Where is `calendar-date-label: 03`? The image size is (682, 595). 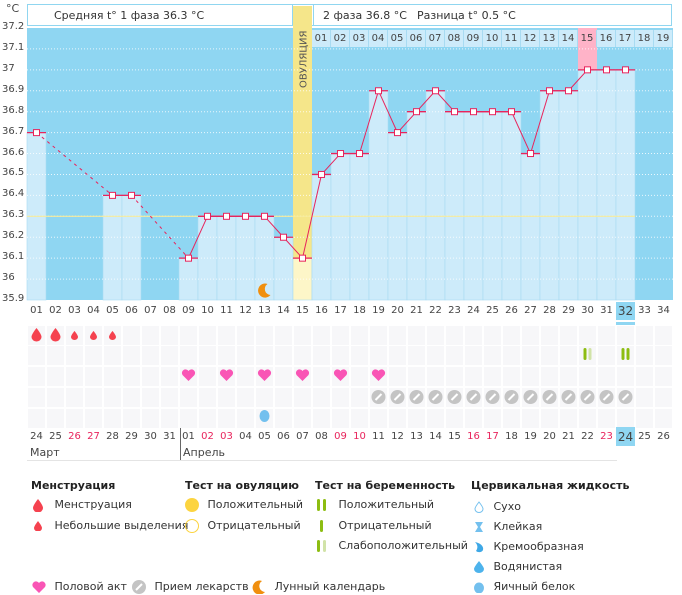
calendar-date-label: 03 is located at coordinates (226, 436).